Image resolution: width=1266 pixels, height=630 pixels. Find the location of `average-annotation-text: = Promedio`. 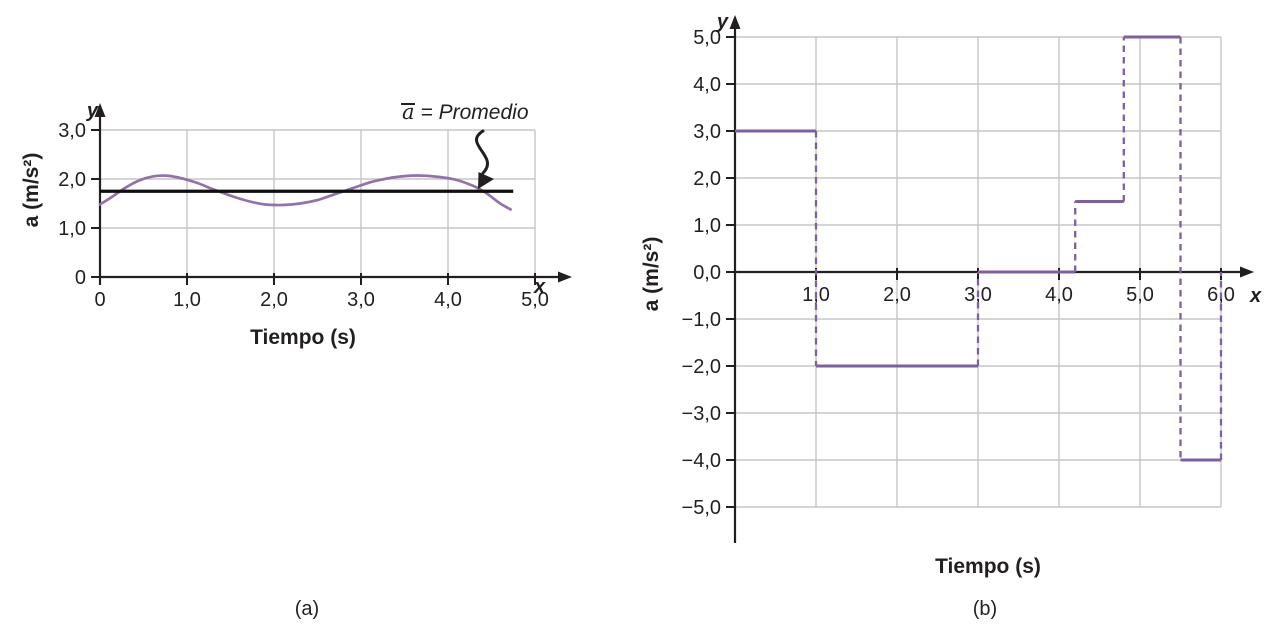

average-annotation-text: = Promedio is located at coordinates (474, 112).